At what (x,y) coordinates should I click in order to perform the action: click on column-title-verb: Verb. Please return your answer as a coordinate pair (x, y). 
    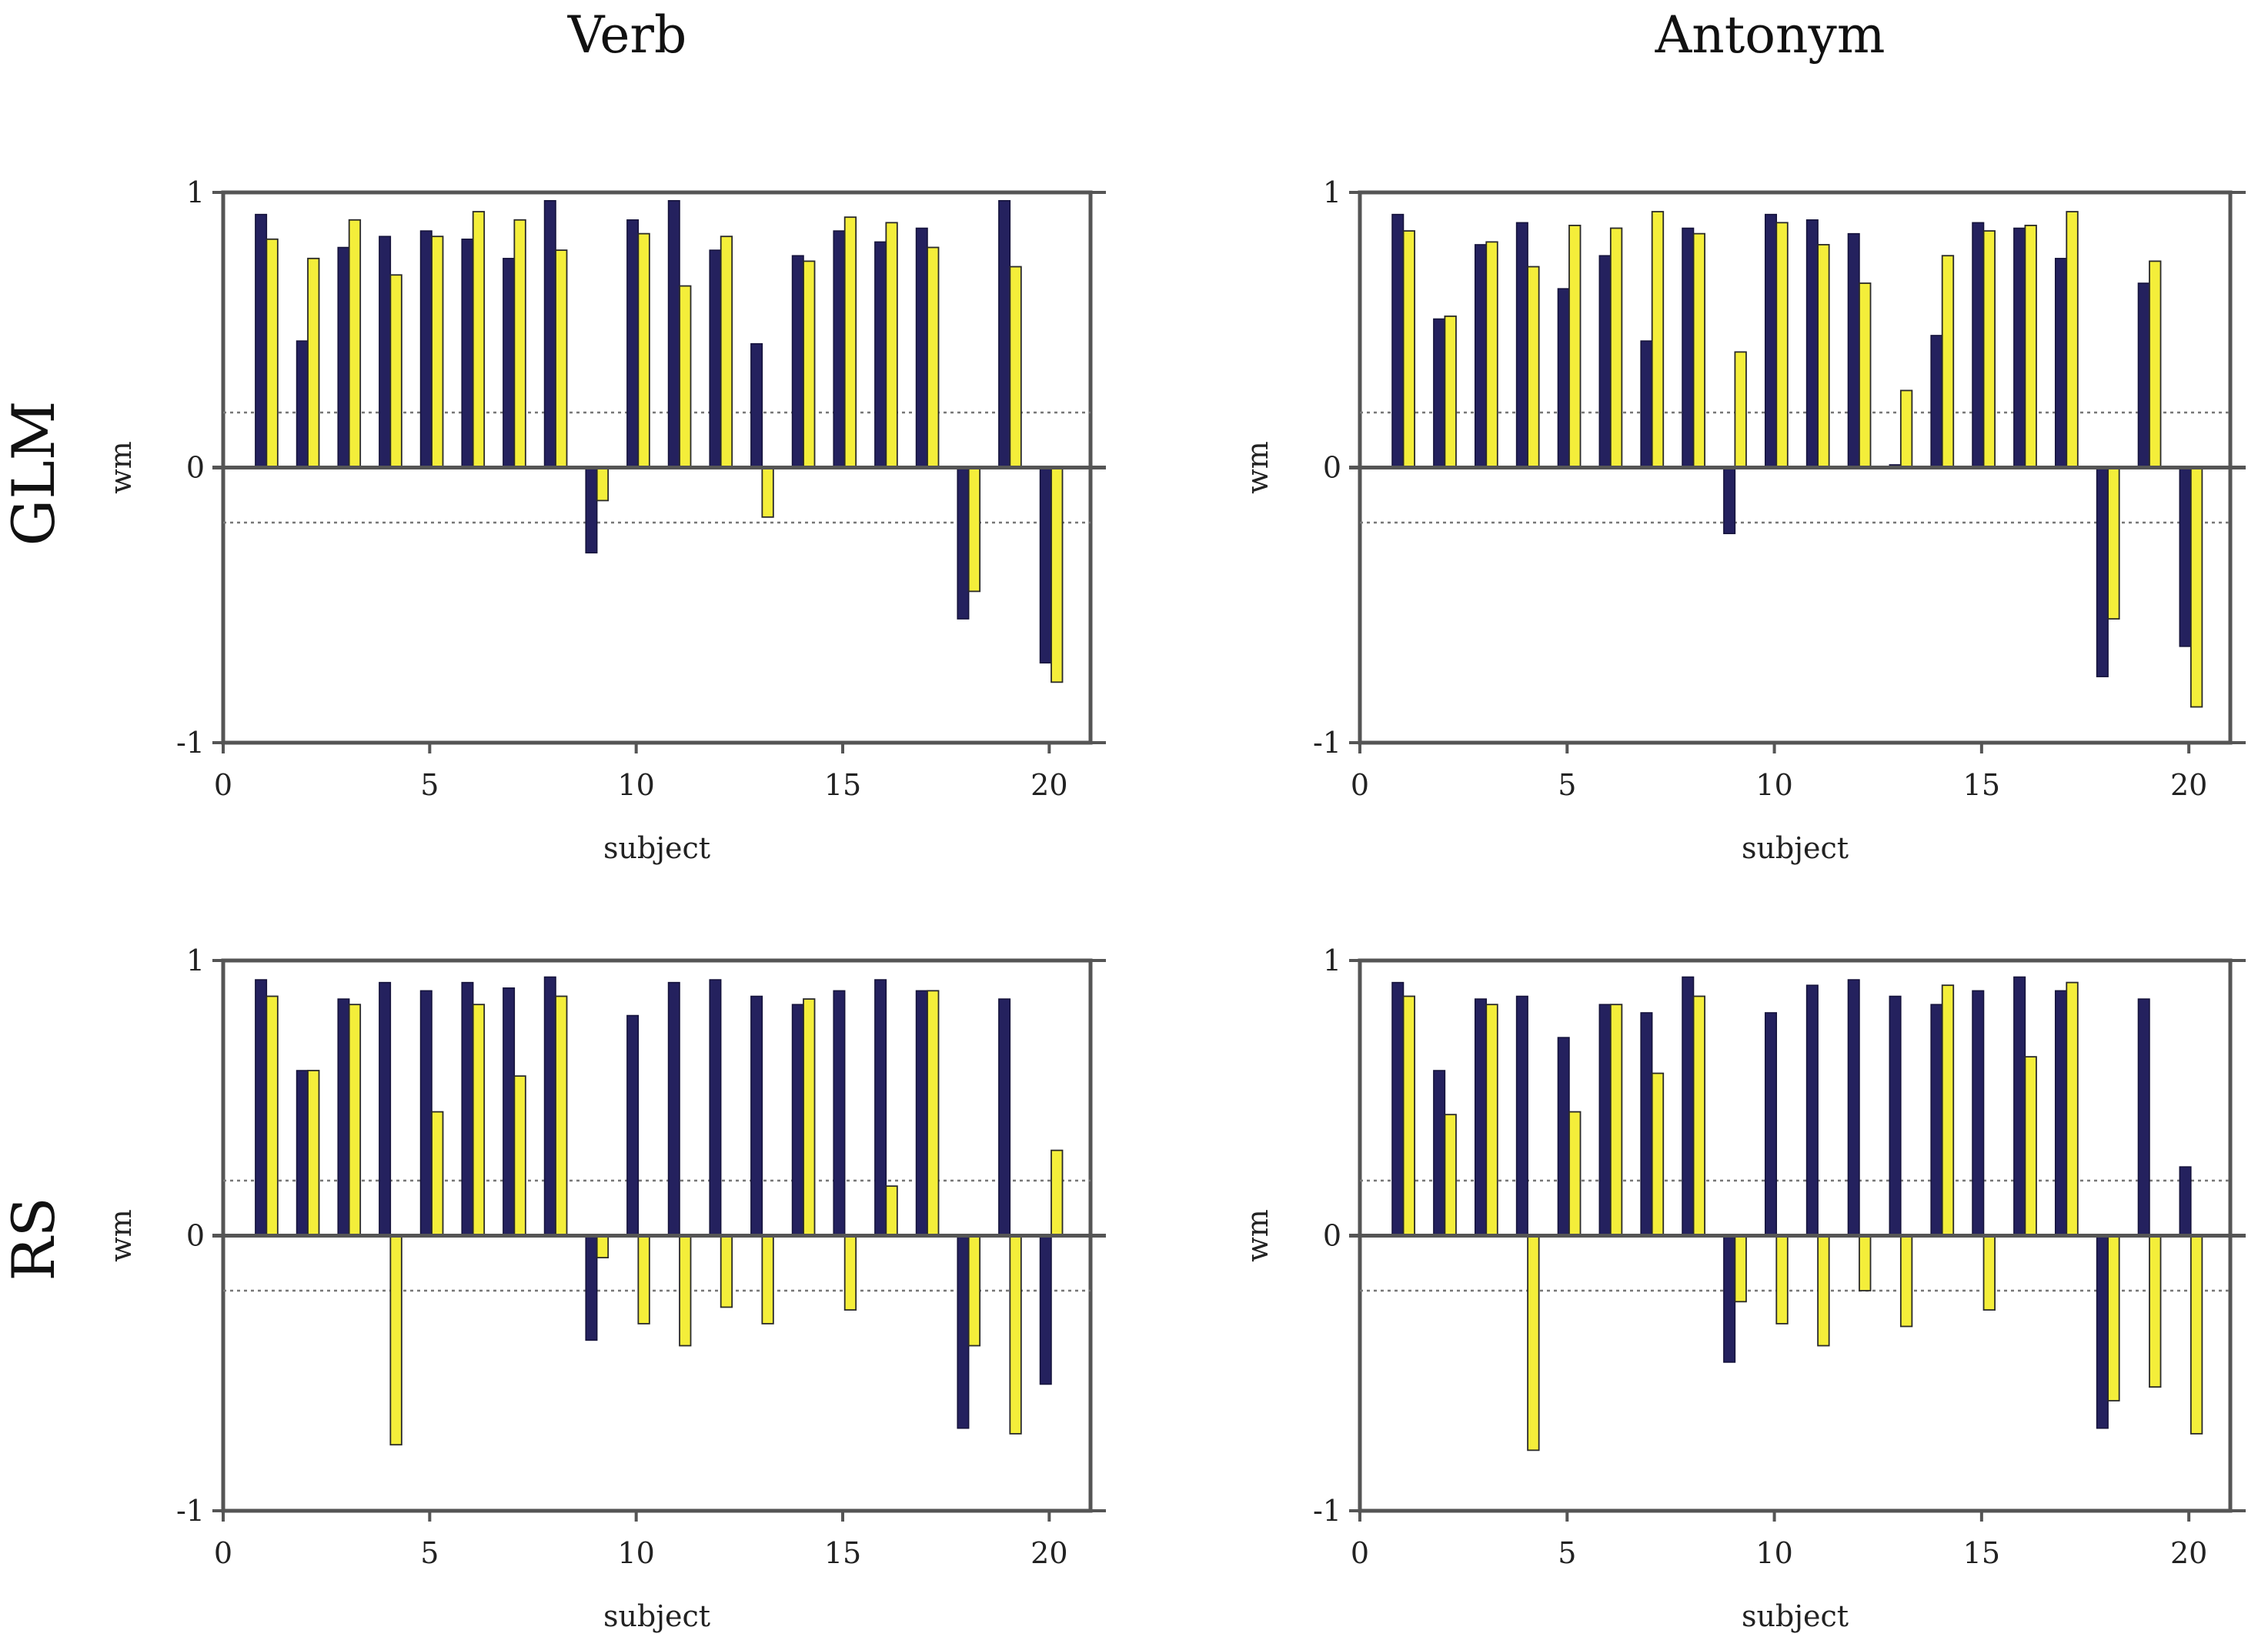
    Looking at the image, I should click on (626, 35).